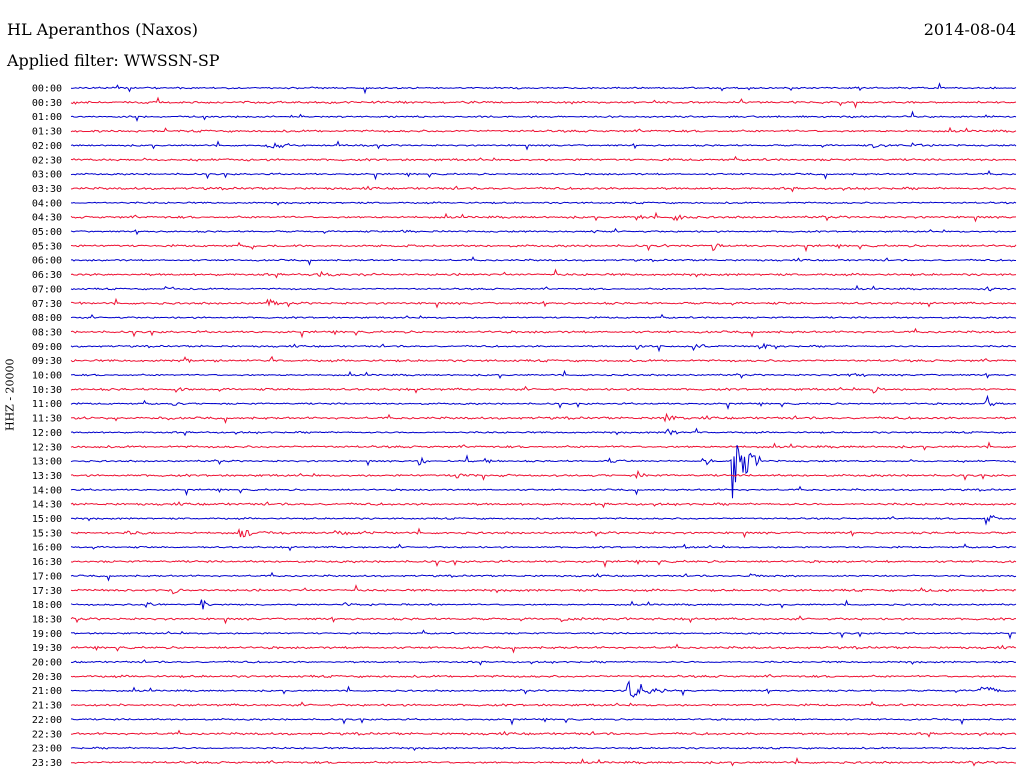  Describe the element at coordinates (47, 103) in the screenshot. I see `row-time-label: 00:30` at that location.